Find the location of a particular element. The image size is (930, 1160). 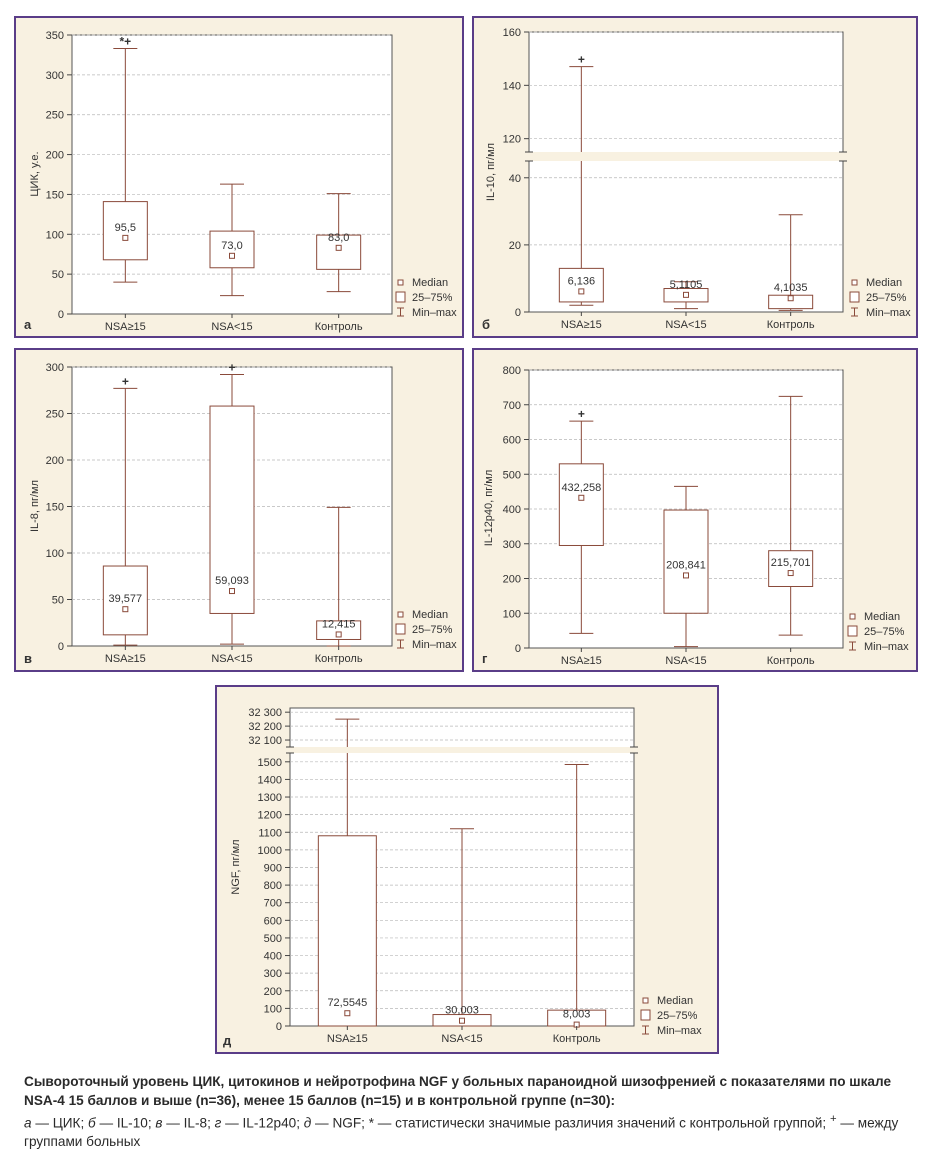

median-label: 215,701 is located at coordinates (791, 563).